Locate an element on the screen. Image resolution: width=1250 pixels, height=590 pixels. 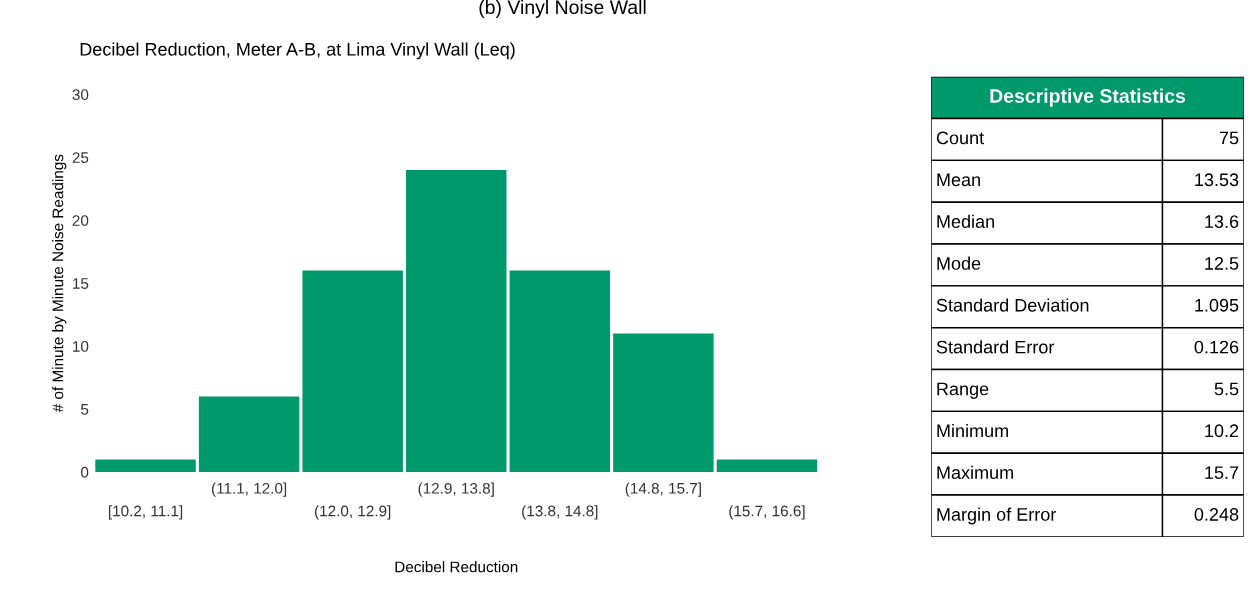
data-label: 10.2 is located at coordinates (1222, 431).